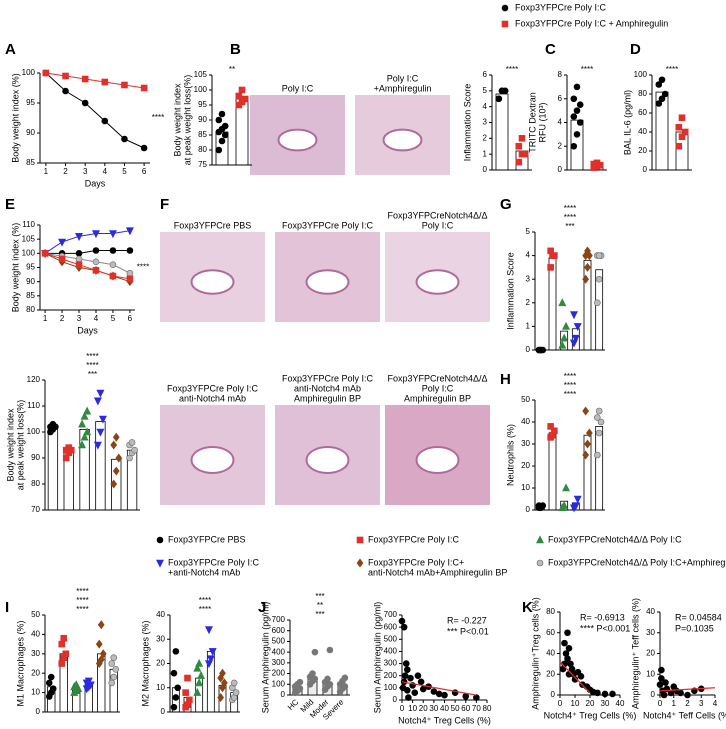  I want to click on y-tick-label: 6, so click(560, 98).